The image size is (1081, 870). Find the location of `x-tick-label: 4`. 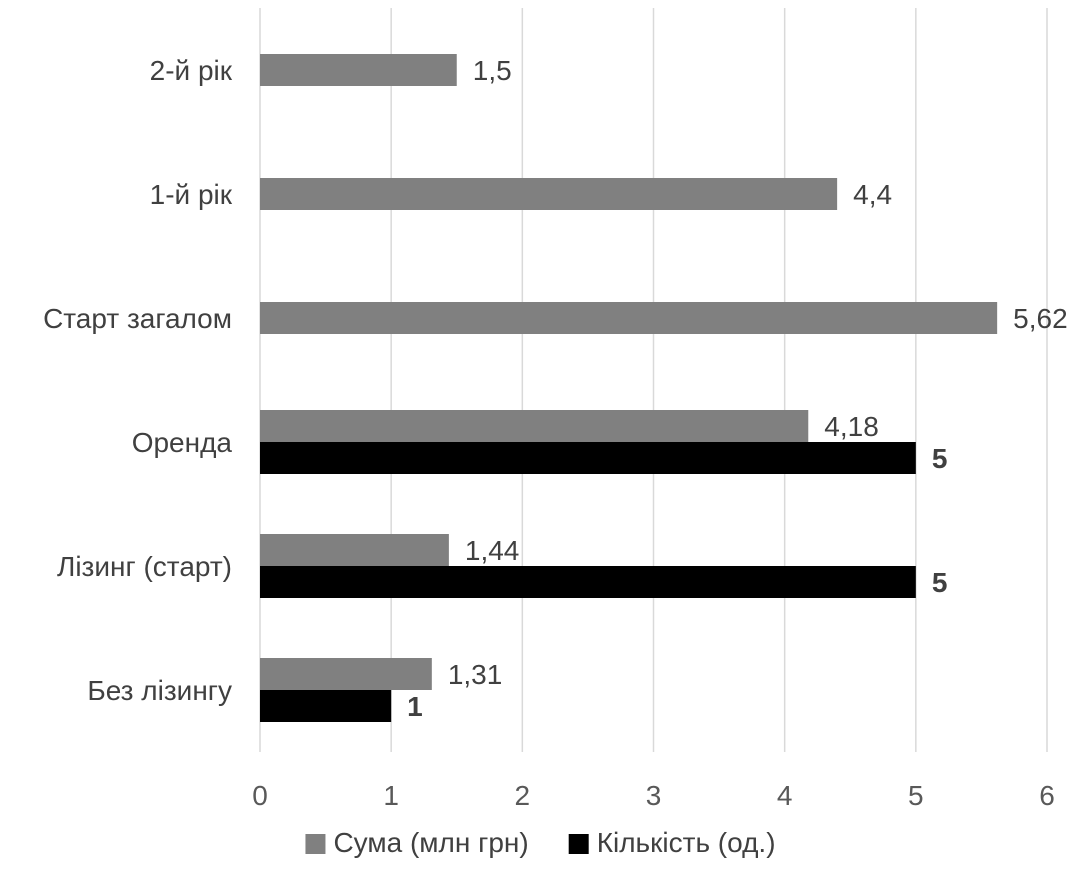

x-tick-label: 4 is located at coordinates (785, 795).